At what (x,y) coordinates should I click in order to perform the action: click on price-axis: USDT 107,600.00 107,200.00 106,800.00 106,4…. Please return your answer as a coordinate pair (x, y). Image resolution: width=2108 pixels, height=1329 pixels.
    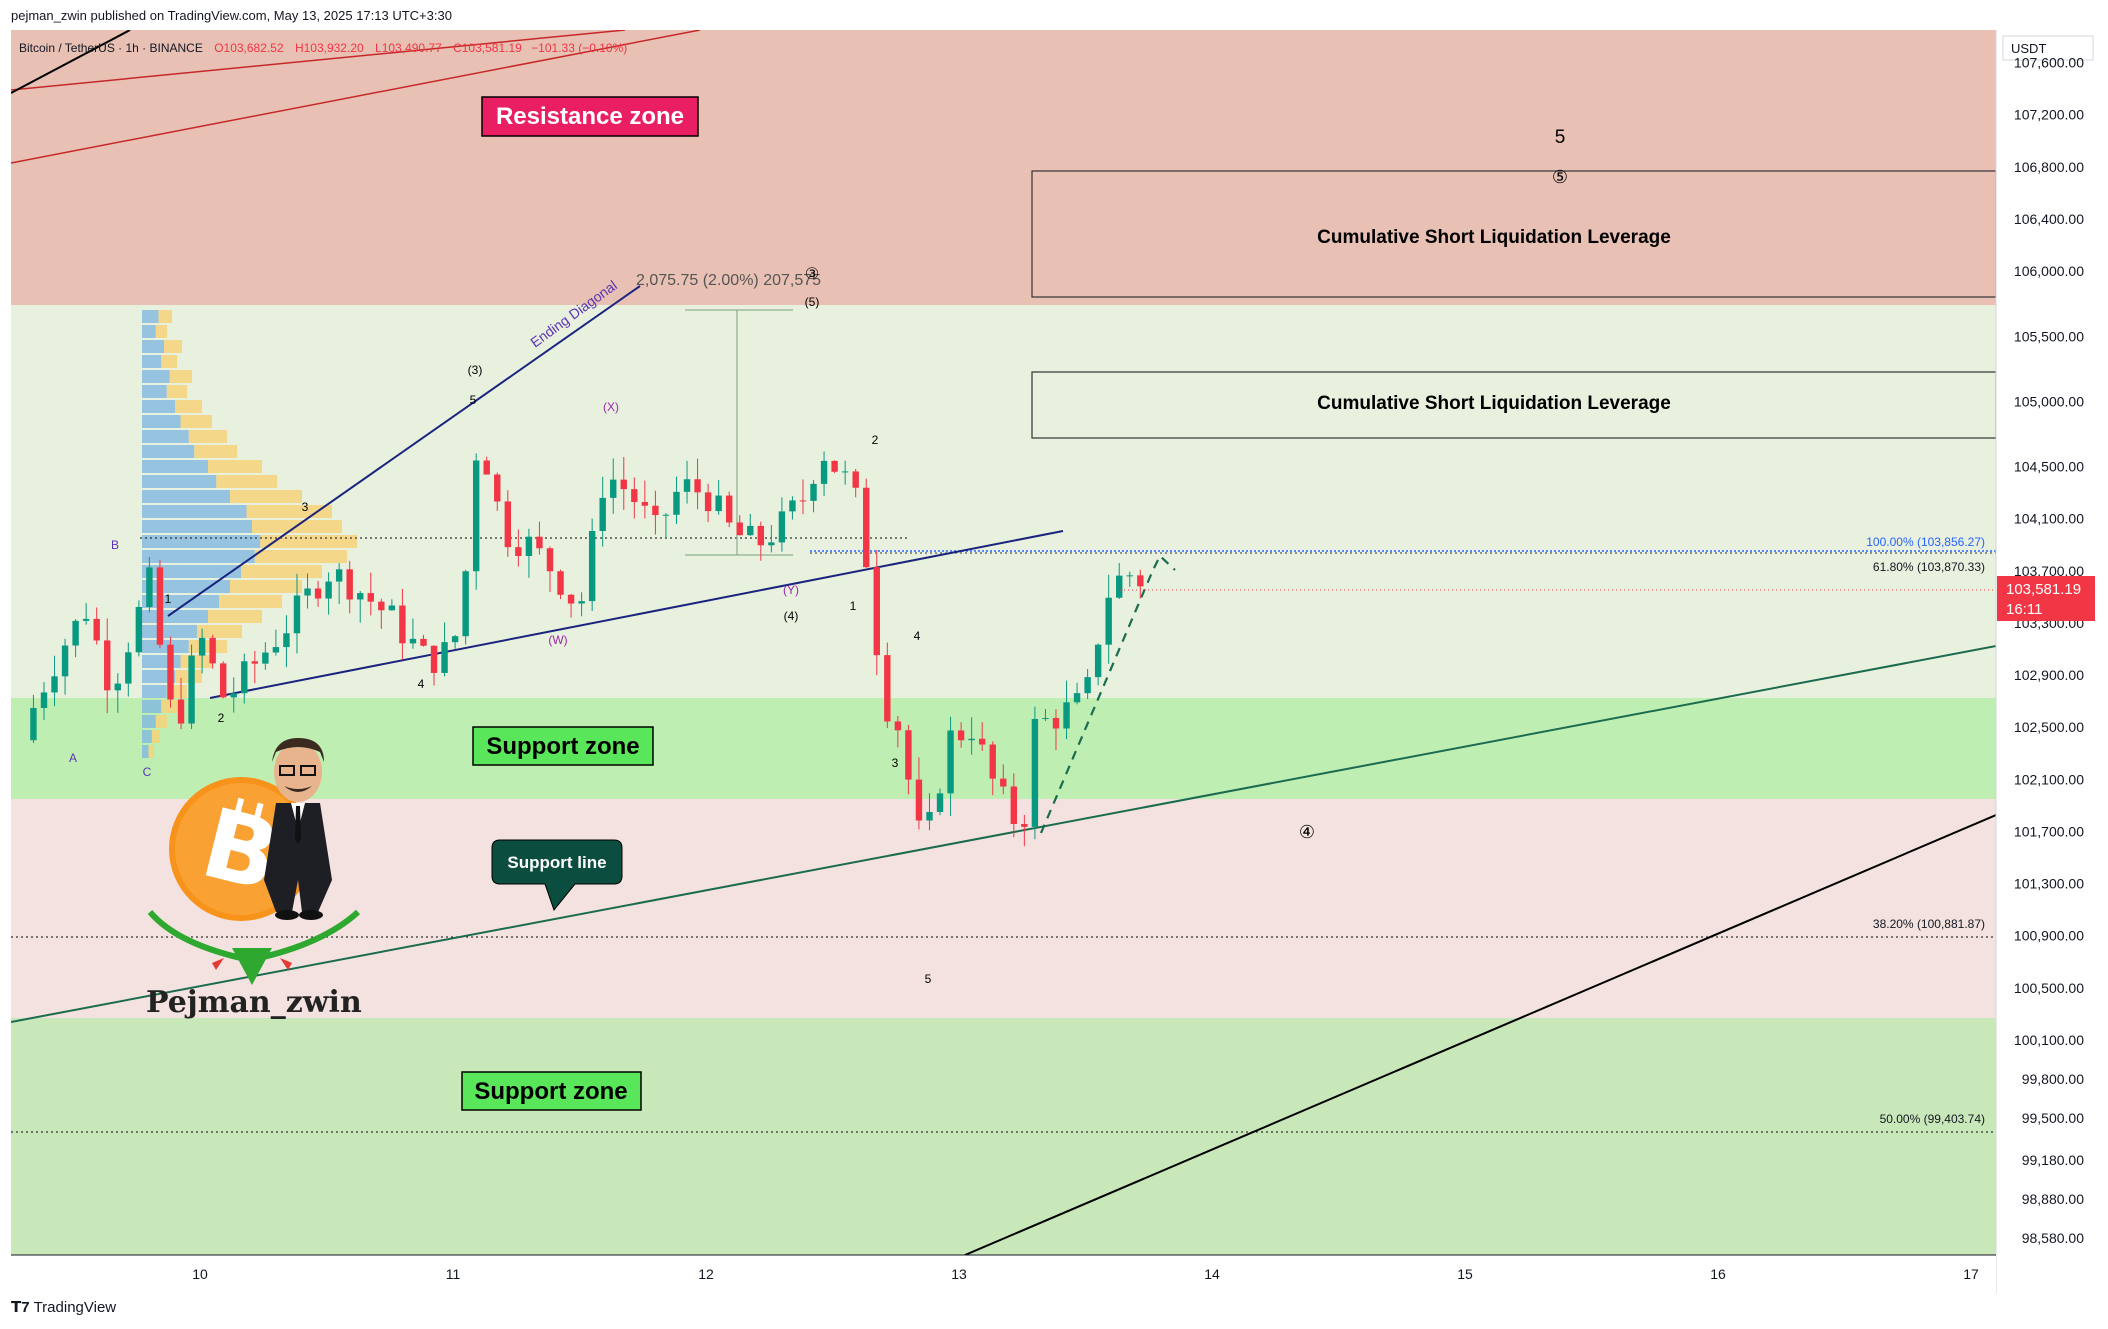
    Looking at the image, I should click on (2051, 661).